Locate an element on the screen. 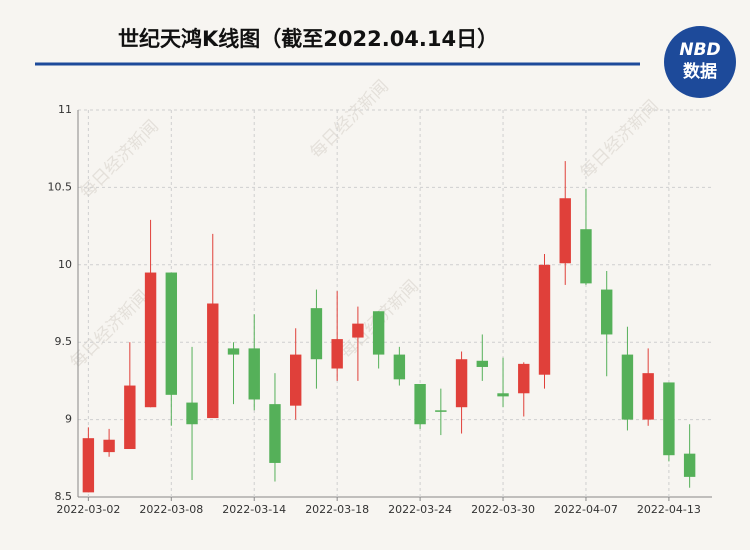 This screenshot has width=750, height=550. x-tick-label: 2022-03-02 is located at coordinates (88, 509).